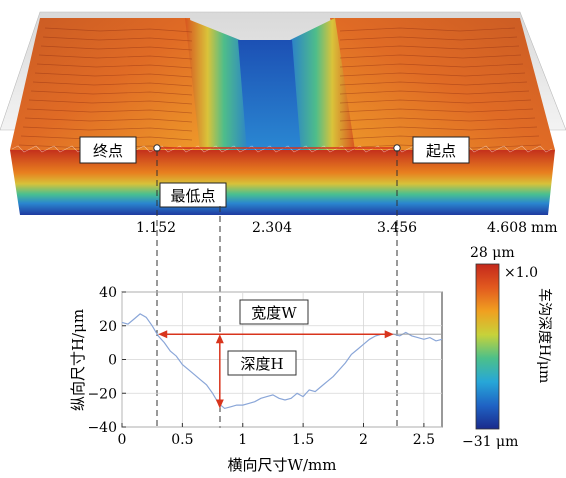 The height and width of the screenshot is (478, 566). What do you see at coordinates (122, 440) in the screenshot?
I see `x-tick-label-0: 0` at bounding box center [122, 440].